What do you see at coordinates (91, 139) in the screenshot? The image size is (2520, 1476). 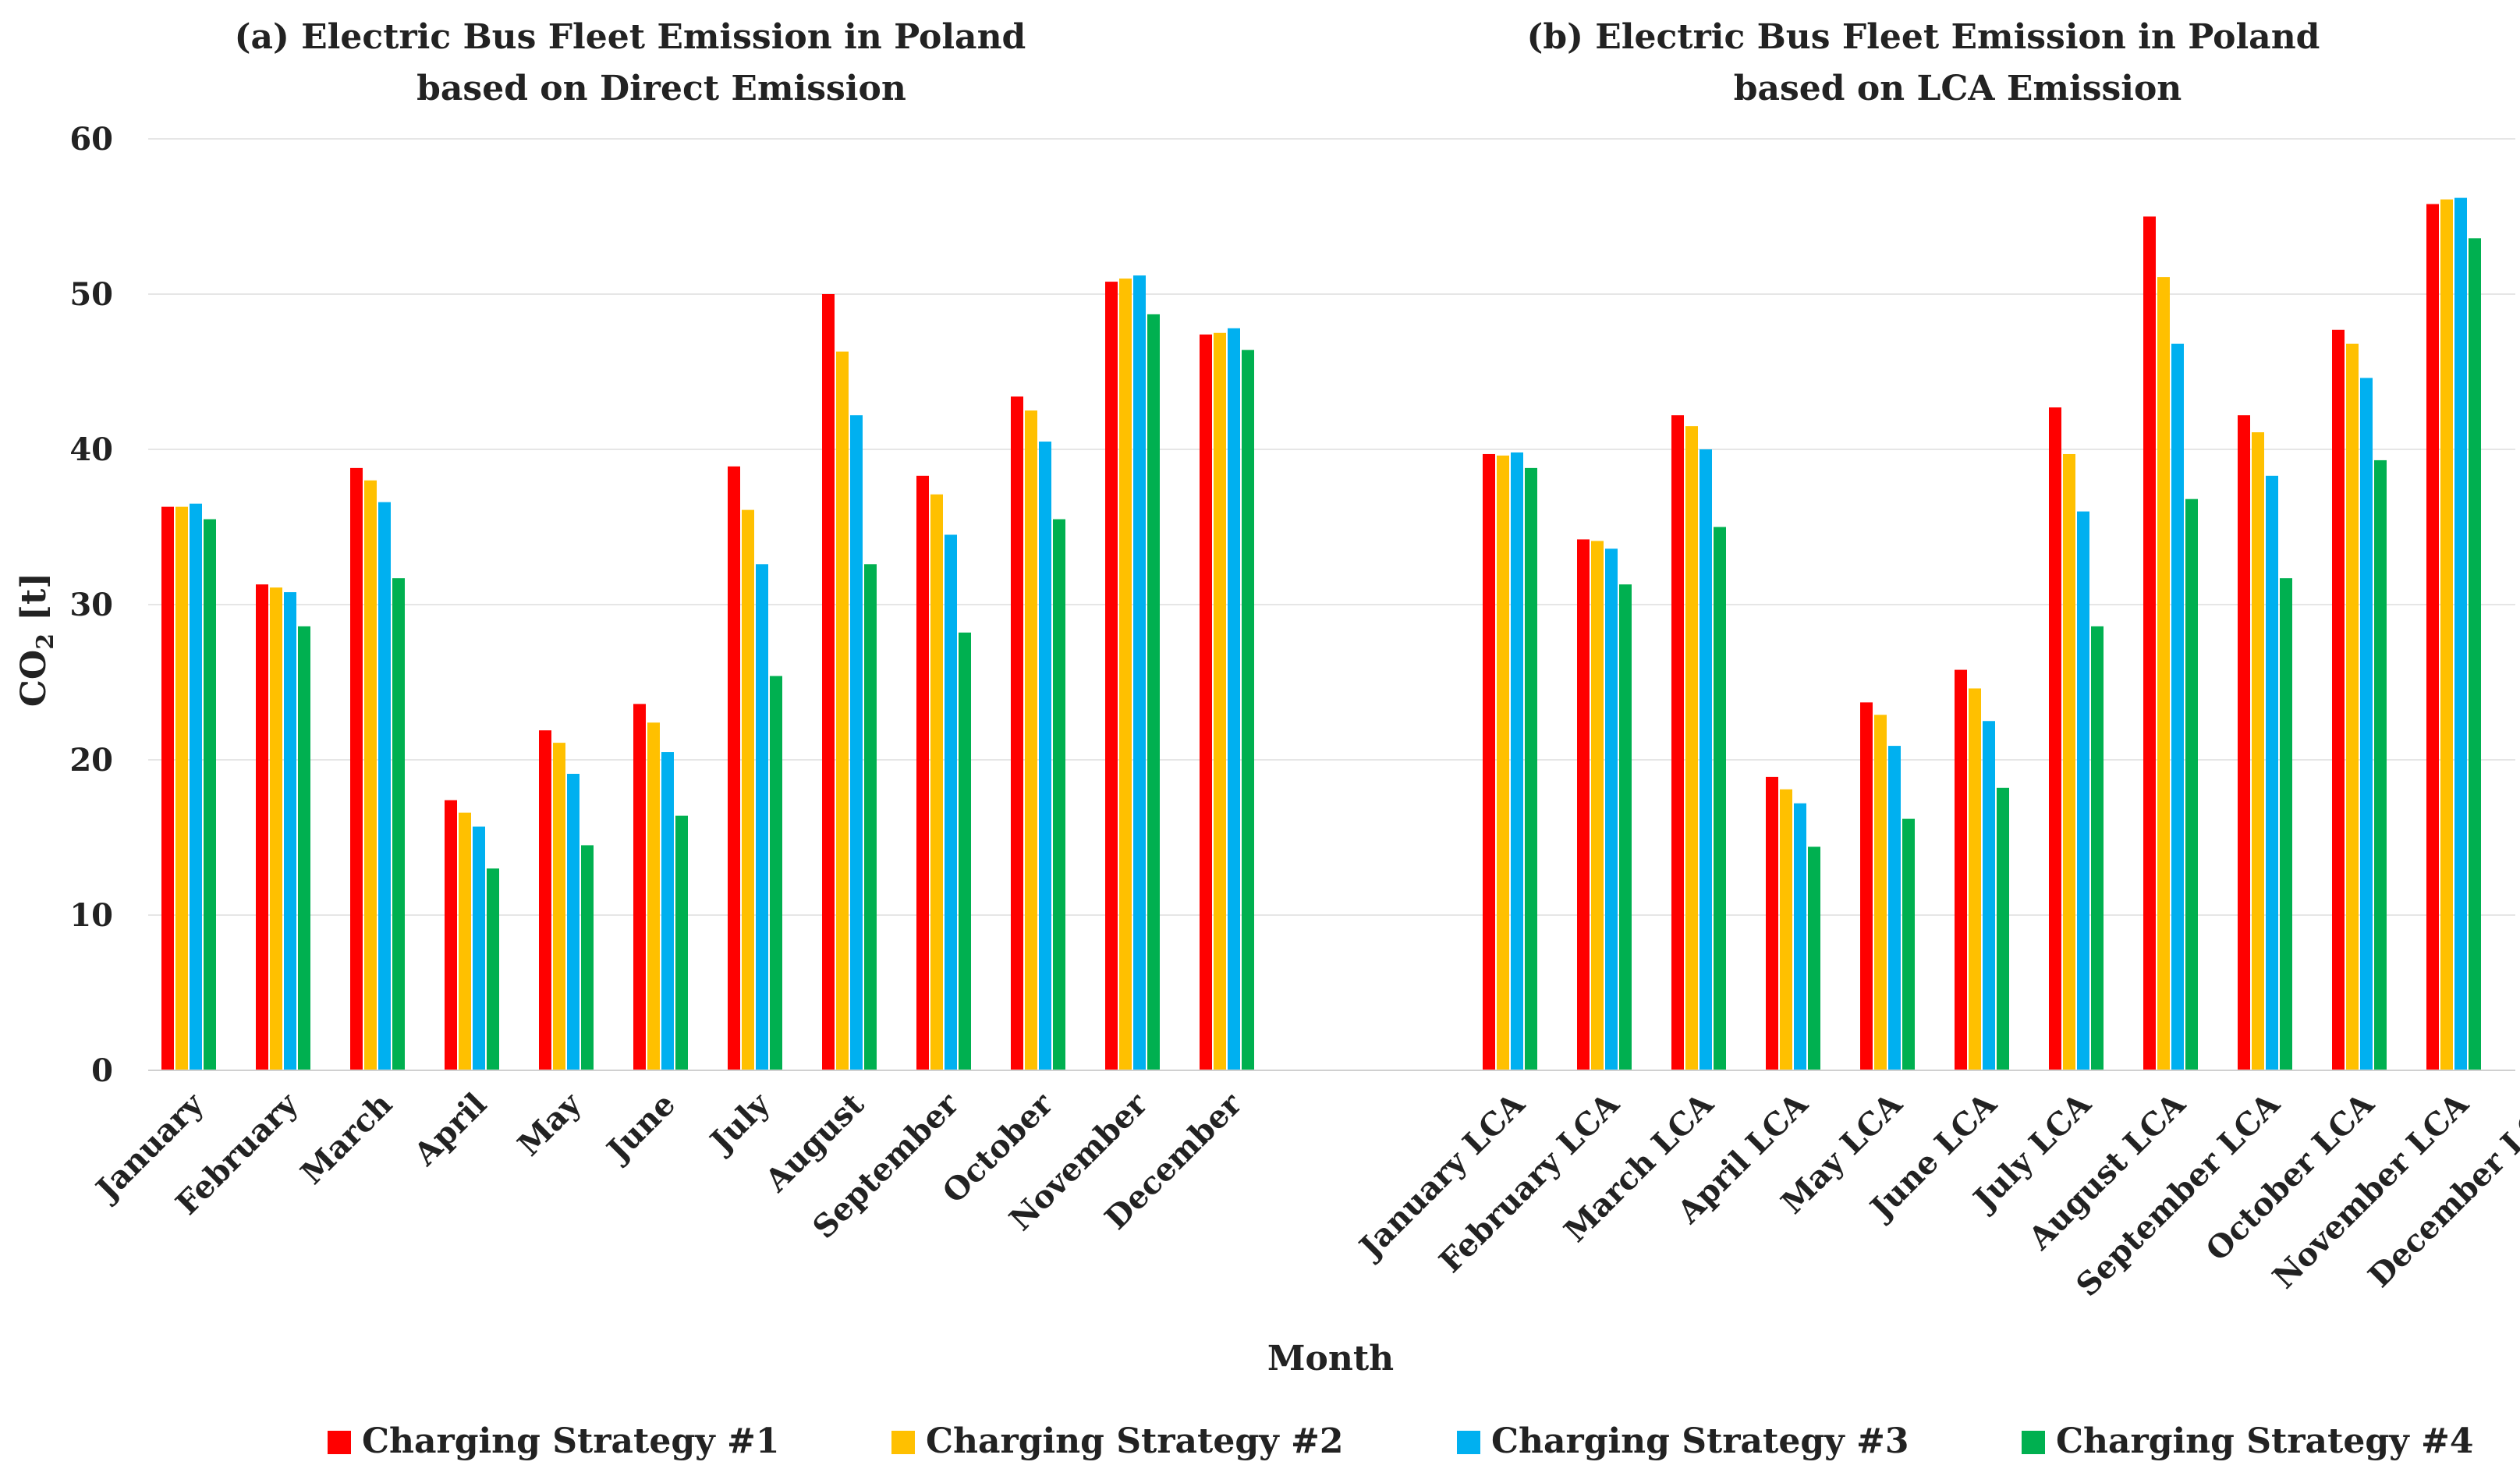 I see `y-tick-label: 60` at bounding box center [91, 139].